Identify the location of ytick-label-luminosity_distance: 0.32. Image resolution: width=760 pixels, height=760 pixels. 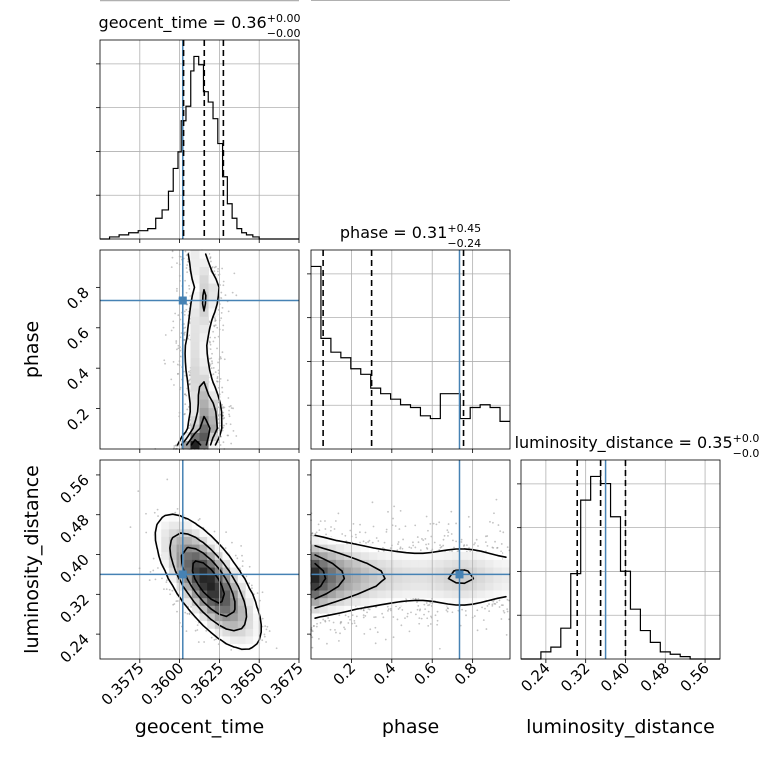
(74, 608).